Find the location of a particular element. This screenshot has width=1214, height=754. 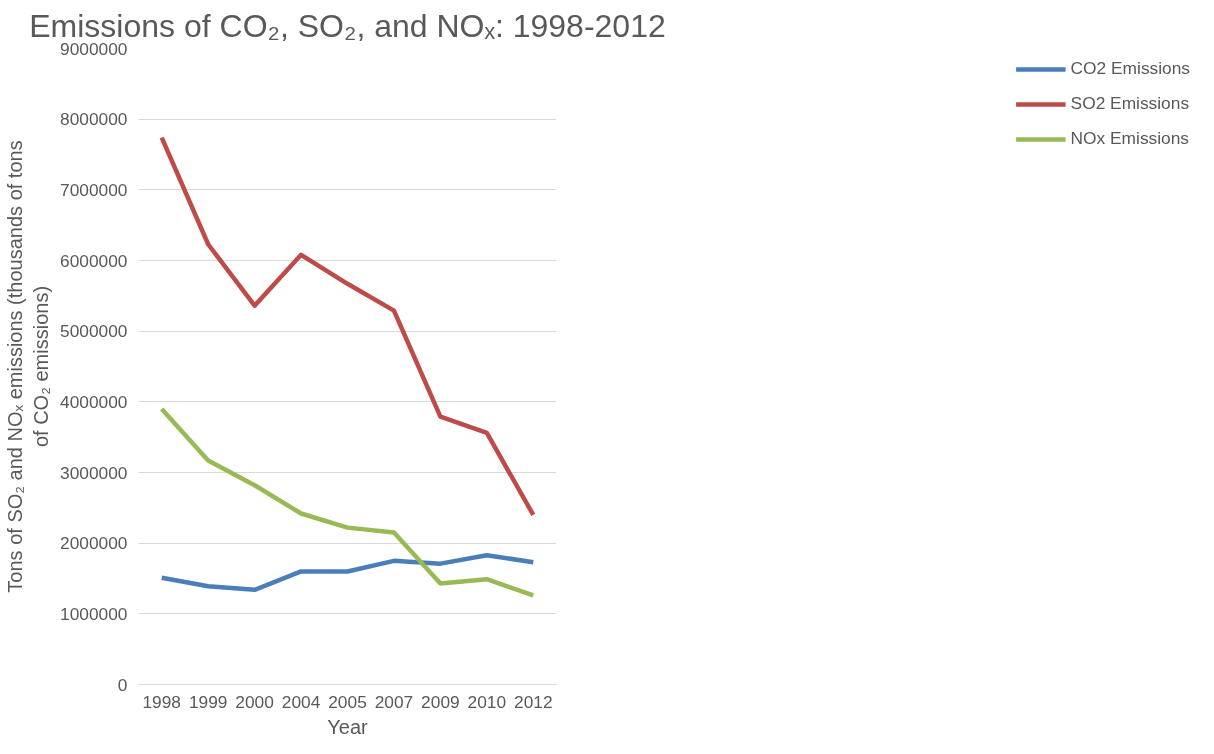

legend-label: CO2 Emissions is located at coordinates (1130, 68).